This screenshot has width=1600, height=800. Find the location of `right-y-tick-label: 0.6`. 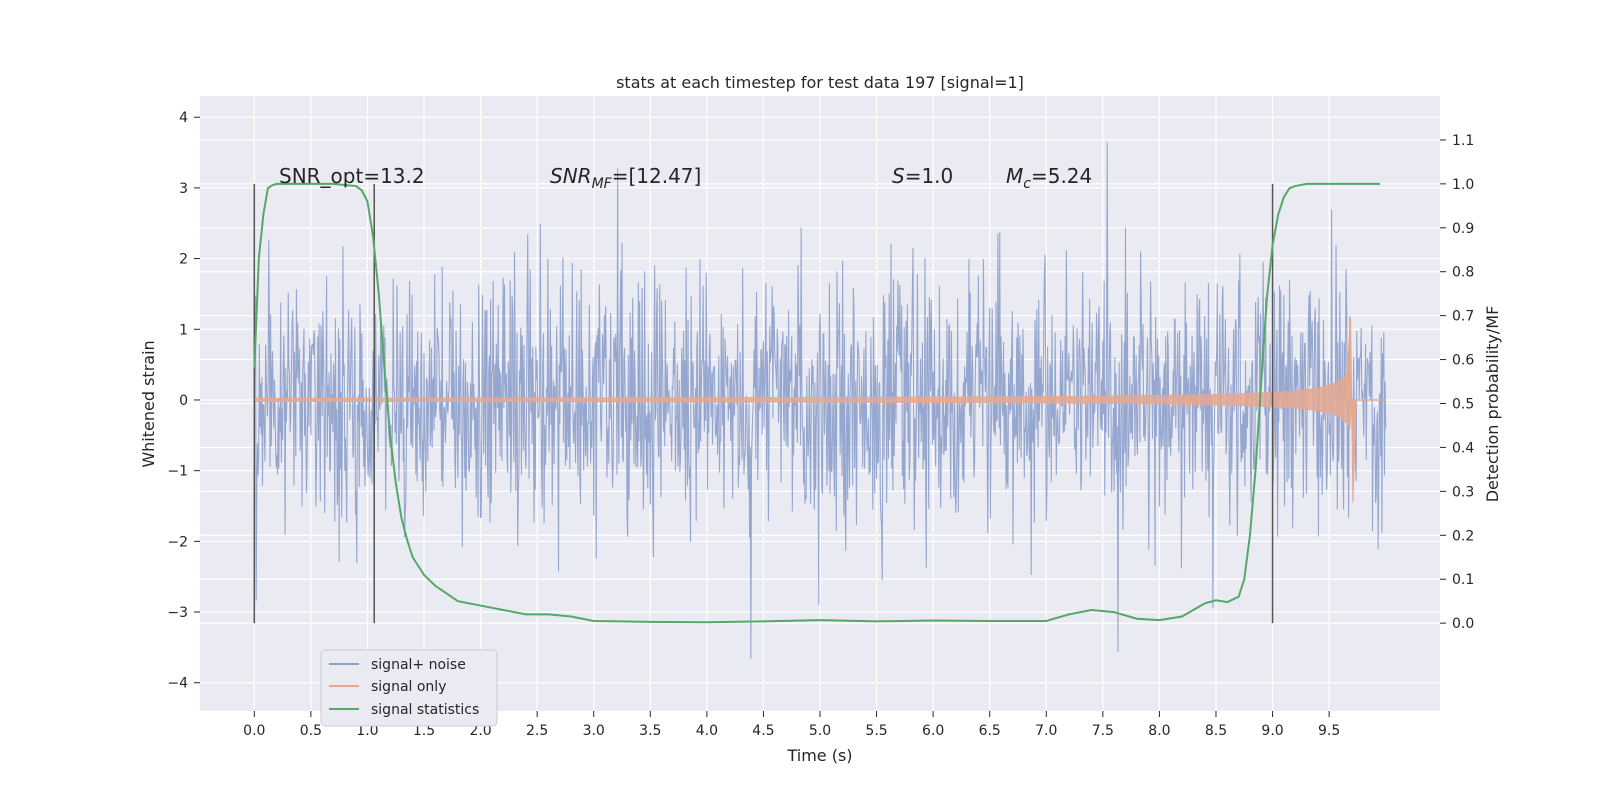

right-y-tick-label: 0.6 is located at coordinates (1463, 361).